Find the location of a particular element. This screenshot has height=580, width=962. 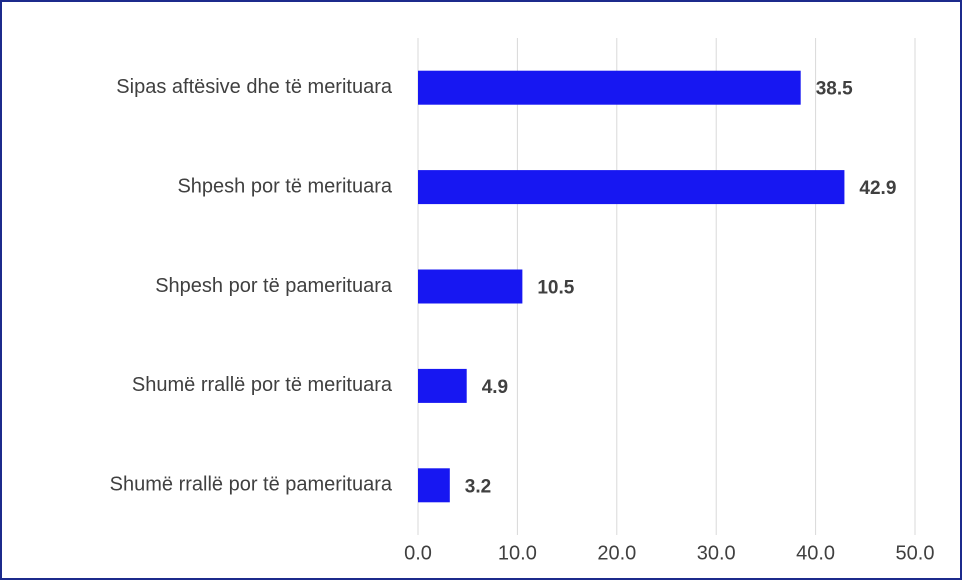

y-tick-label: Shumë rrallë por të merituara is located at coordinates (262, 385).